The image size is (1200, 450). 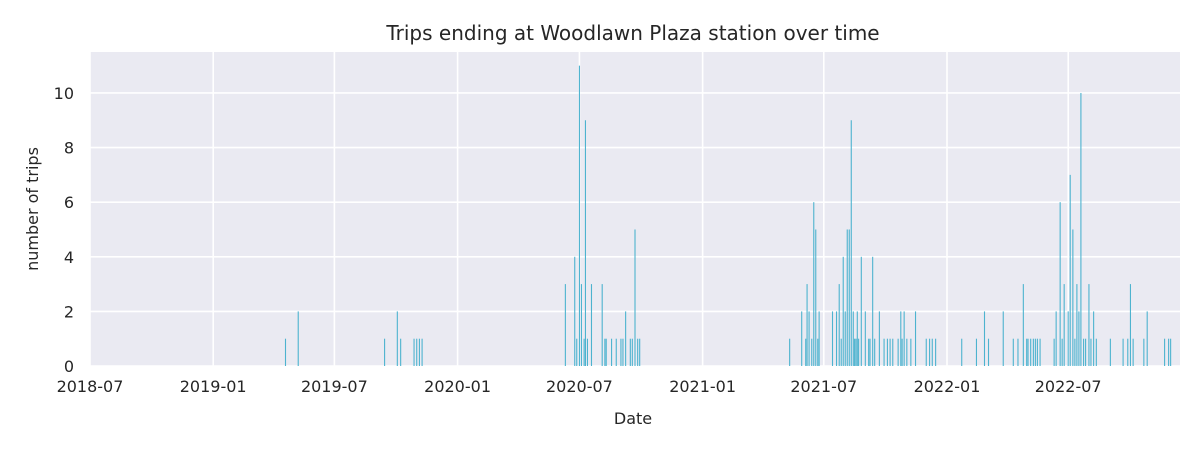 What do you see at coordinates (69, 311) in the screenshot?
I see `y-tick-label: 2` at bounding box center [69, 311].